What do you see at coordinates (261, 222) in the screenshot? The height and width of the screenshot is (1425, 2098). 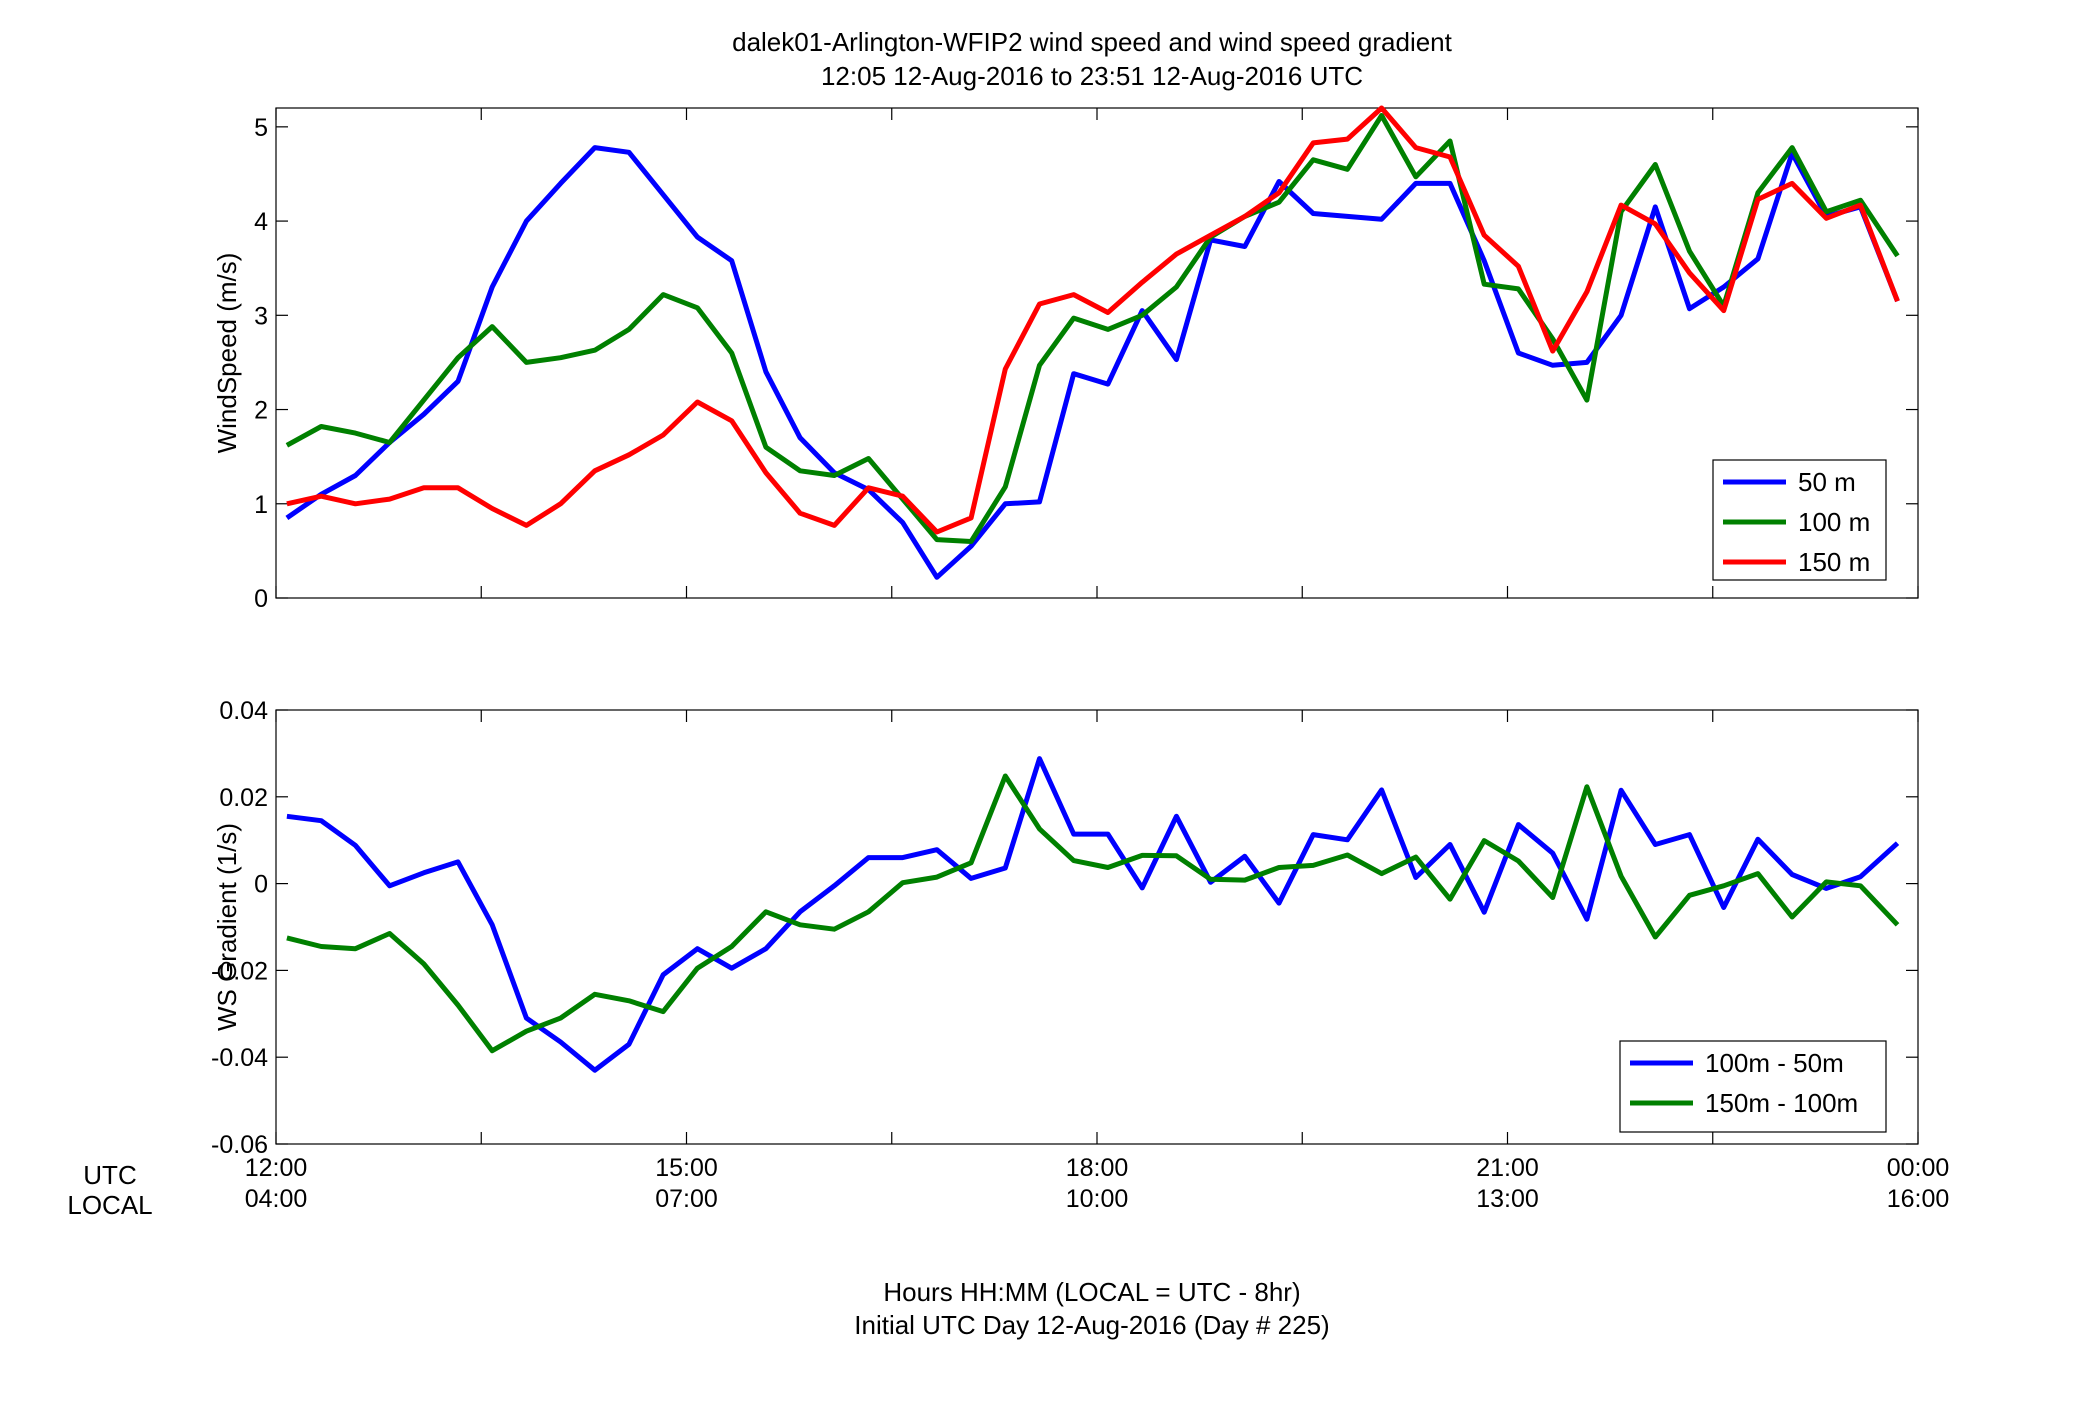 I see `y-tick-label: 4` at bounding box center [261, 222].